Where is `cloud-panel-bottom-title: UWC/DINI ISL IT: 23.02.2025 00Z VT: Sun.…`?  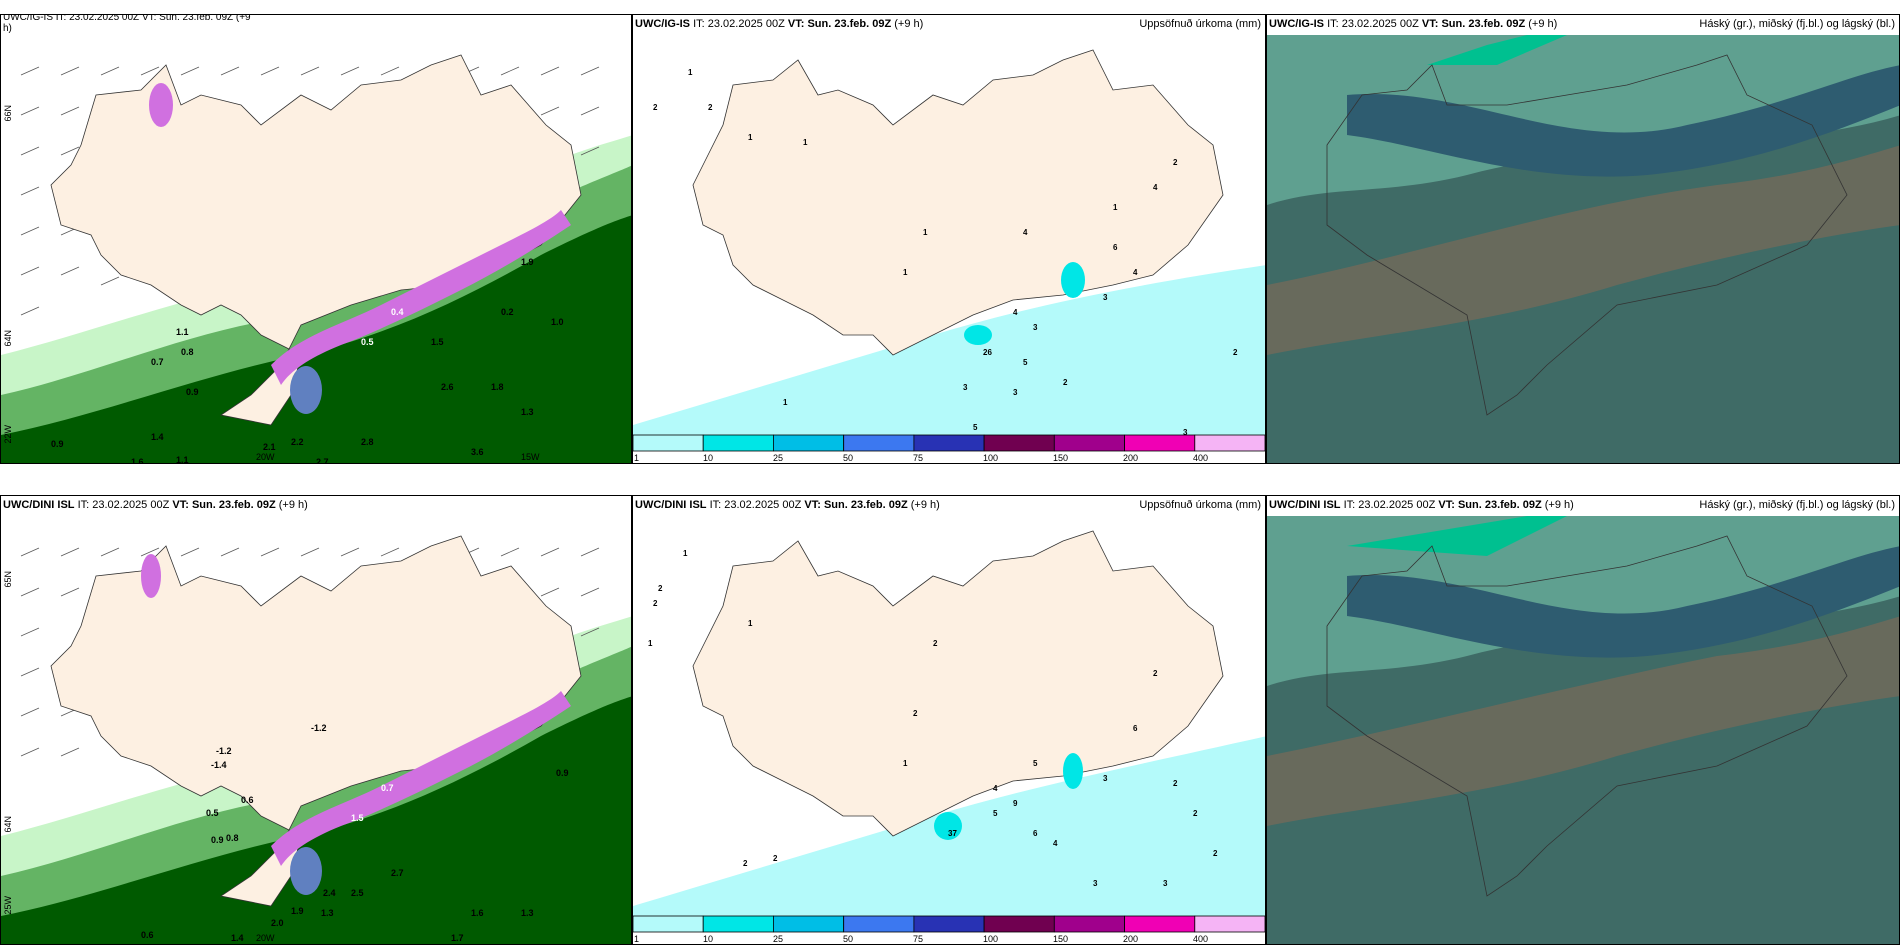
cloud-panel-bottom-title: UWC/DINI ISL IT: 23.02.2025 00Z VT: Sun.… is located at coordinates (1421, 505).